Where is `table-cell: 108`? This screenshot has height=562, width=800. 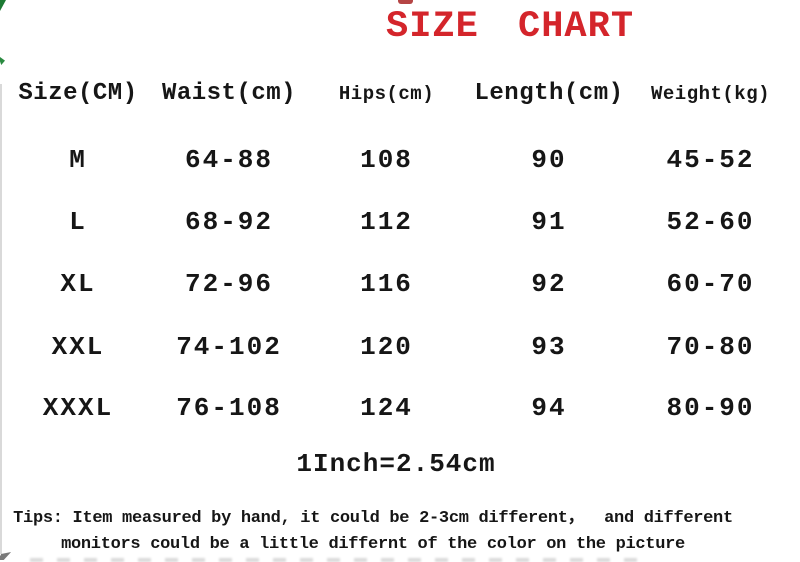 table-cell: 108 is located at coordinates (386, 160).